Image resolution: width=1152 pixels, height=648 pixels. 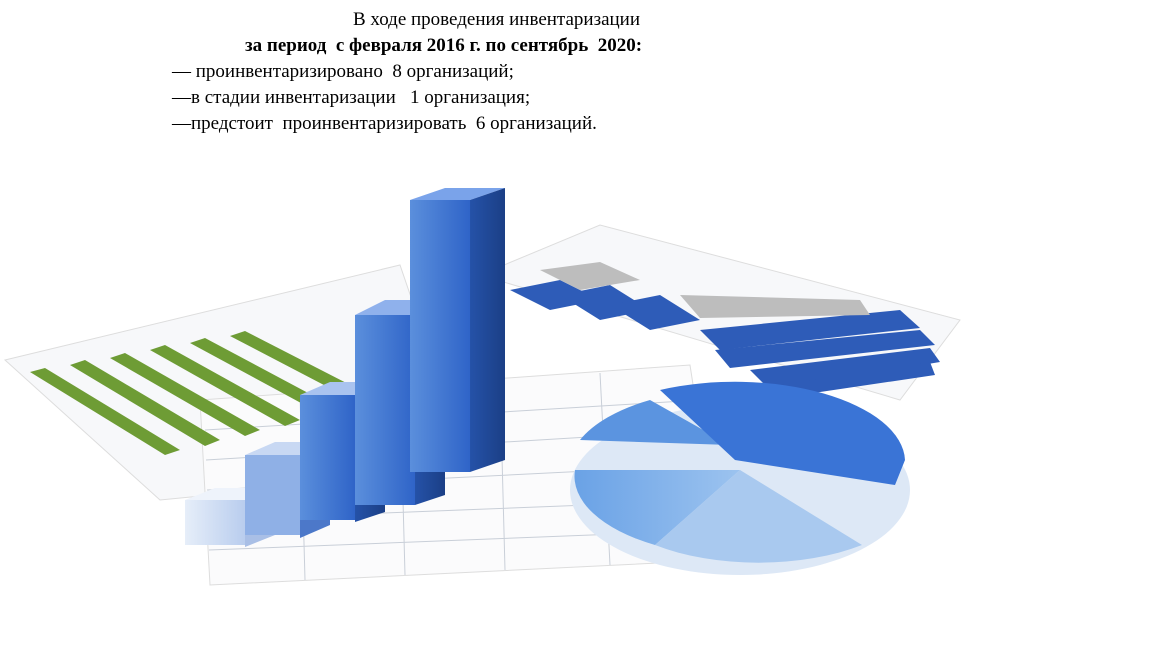 I want to click on list-item: — проинвентаризировано 8 организаций;, so click(x=343, y=71).